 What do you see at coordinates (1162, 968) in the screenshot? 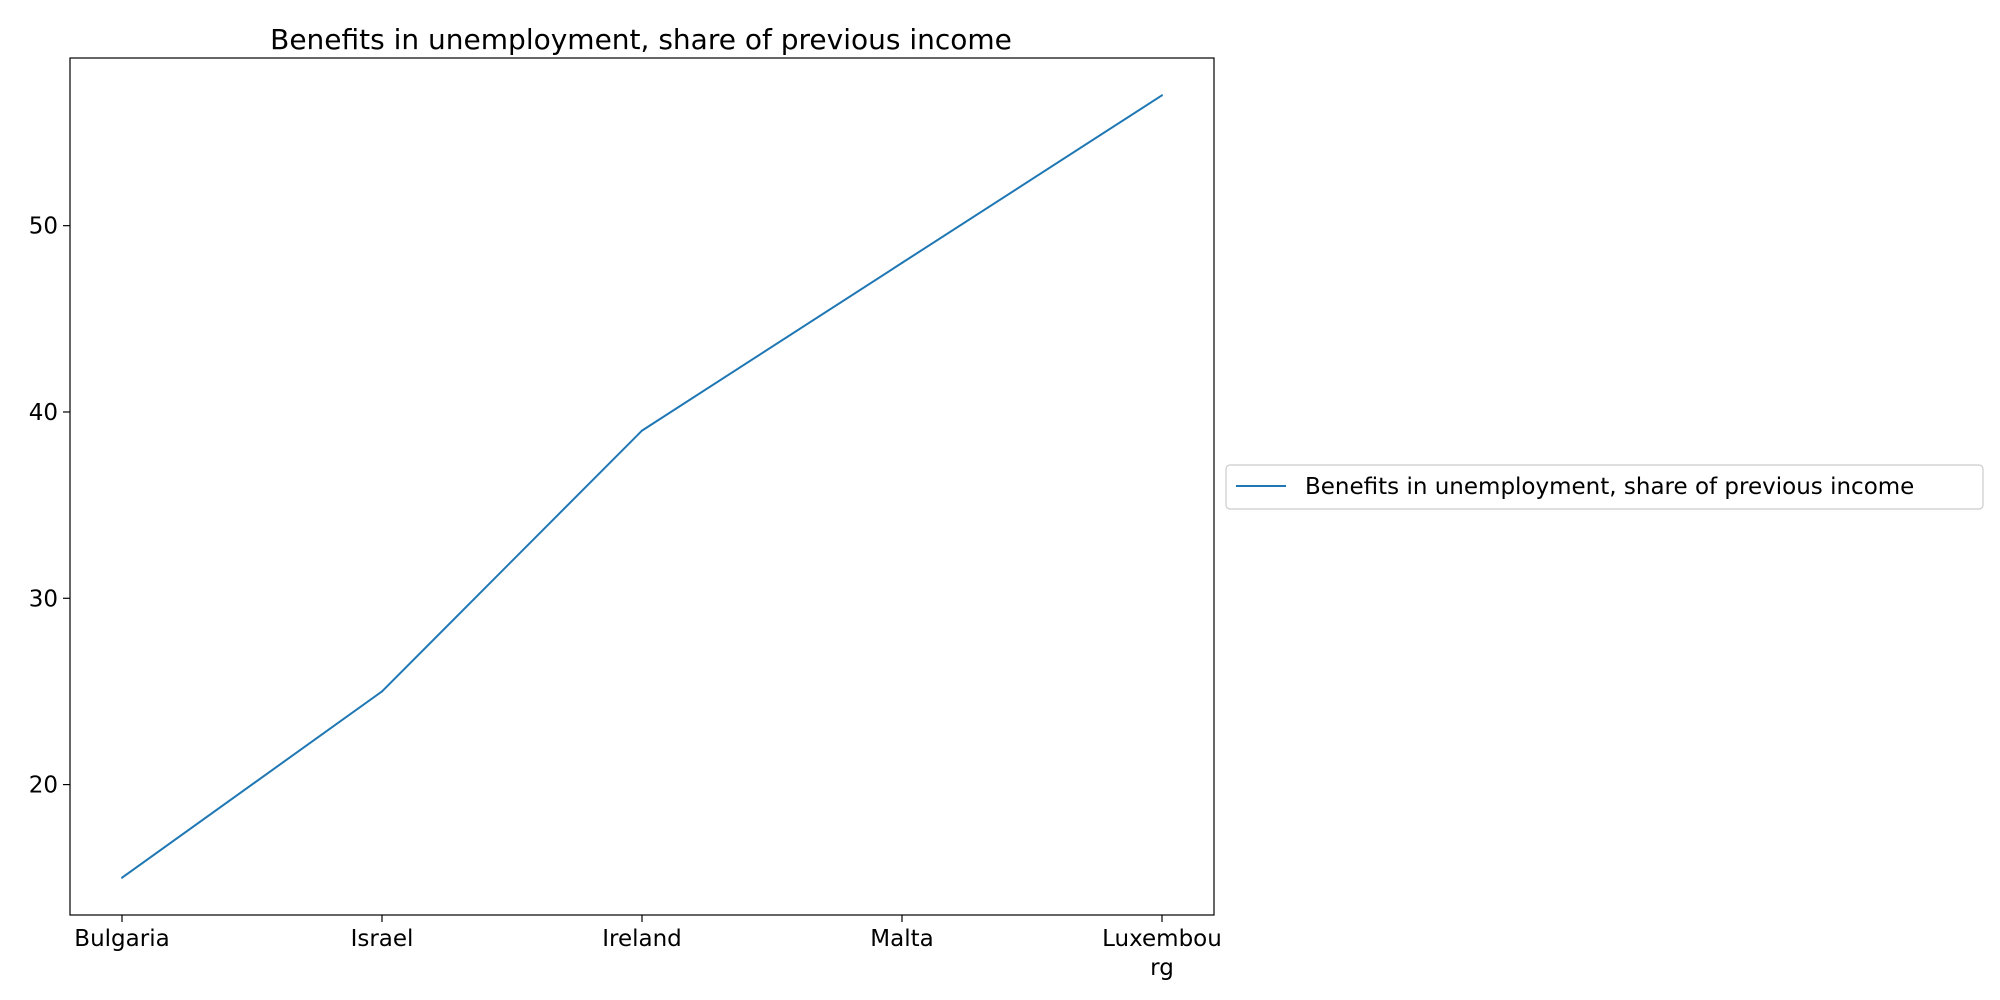
I see `x-tick-label-line: rg` at bounding box center [1162, 968].